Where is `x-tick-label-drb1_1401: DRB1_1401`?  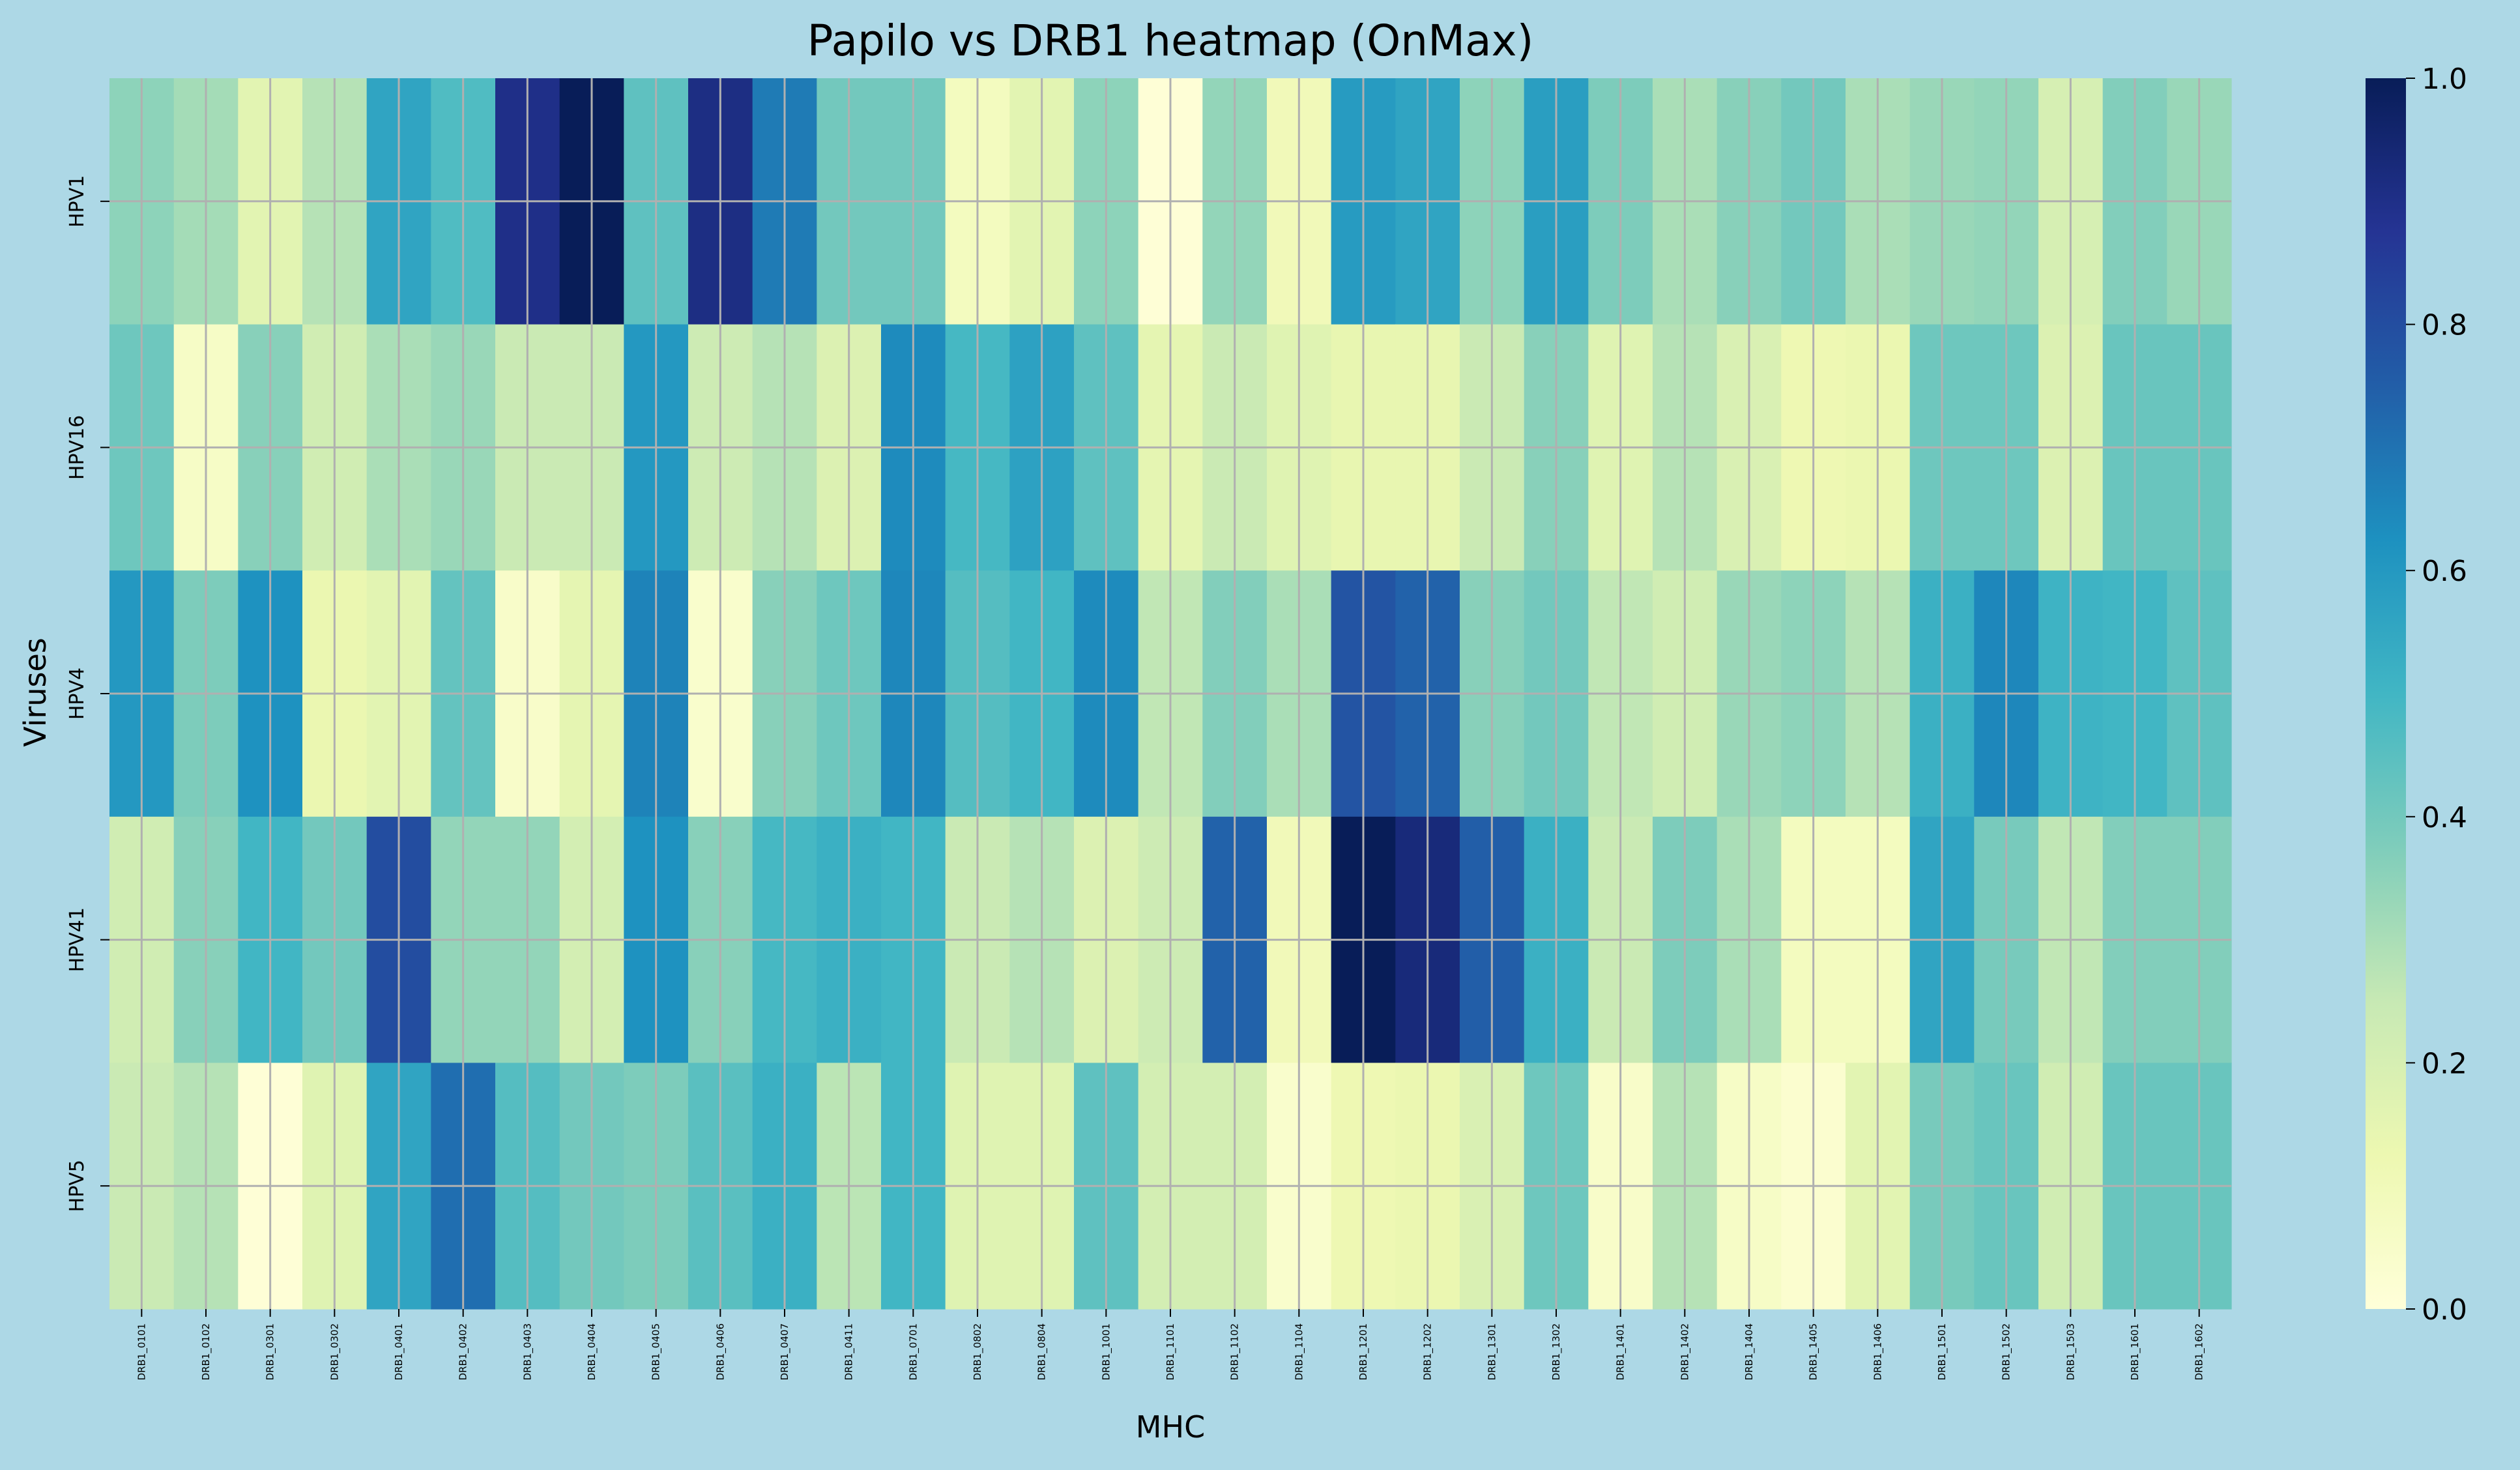 x-tick-label-drb1_1401: DRB1_1401 is located at coordinates (1621, 1351).